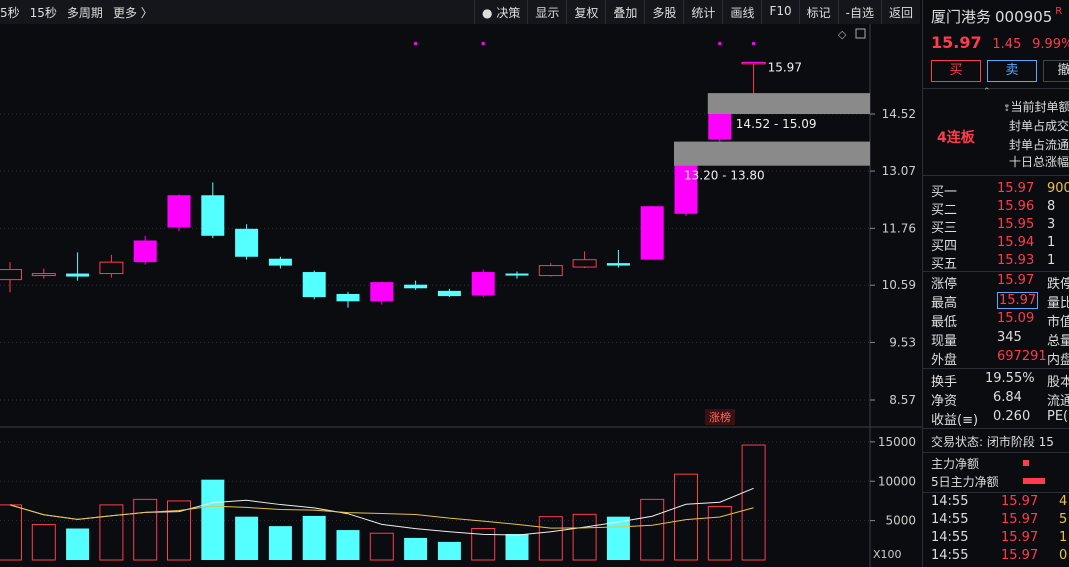 Image resolution: width=1069 pixels, height=567 pixels. What do you see at coordinates (944, 284) in the screenshot?
I see `stat-label: 涨停` at bounding box center [944, 284].